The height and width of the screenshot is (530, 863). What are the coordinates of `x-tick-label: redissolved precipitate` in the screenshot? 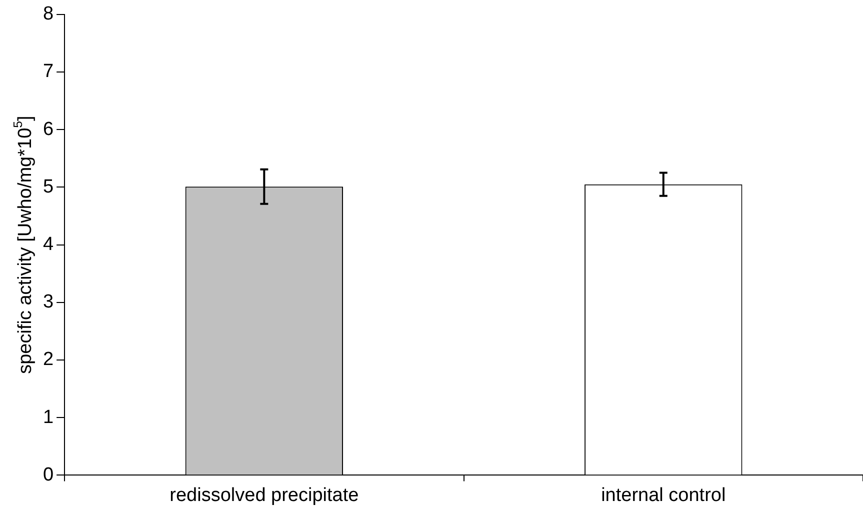 It's located at (264, 495).